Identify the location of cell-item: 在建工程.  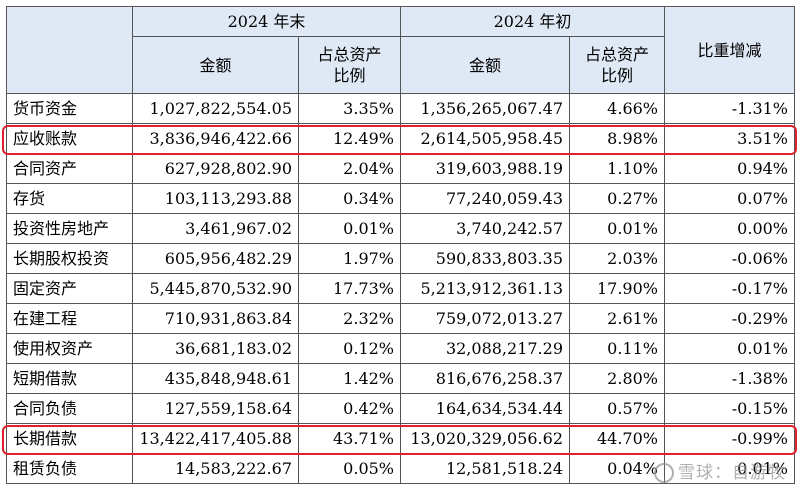
(69, 318).